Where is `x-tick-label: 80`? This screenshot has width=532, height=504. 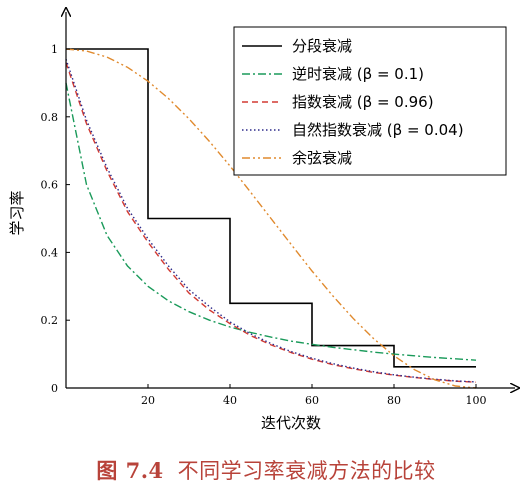 x-tick-label: 80 is located at coordinates (394, 400).